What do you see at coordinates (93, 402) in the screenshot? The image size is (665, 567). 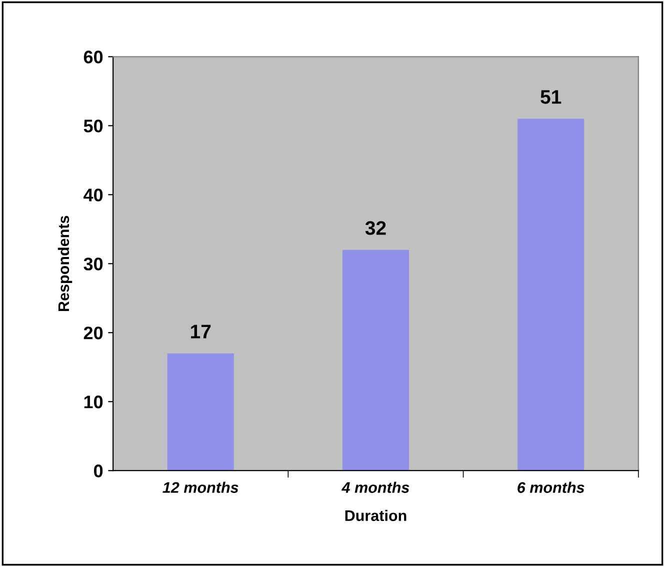 I see `y-tick-label: 10` at bounding box center [93, 402].